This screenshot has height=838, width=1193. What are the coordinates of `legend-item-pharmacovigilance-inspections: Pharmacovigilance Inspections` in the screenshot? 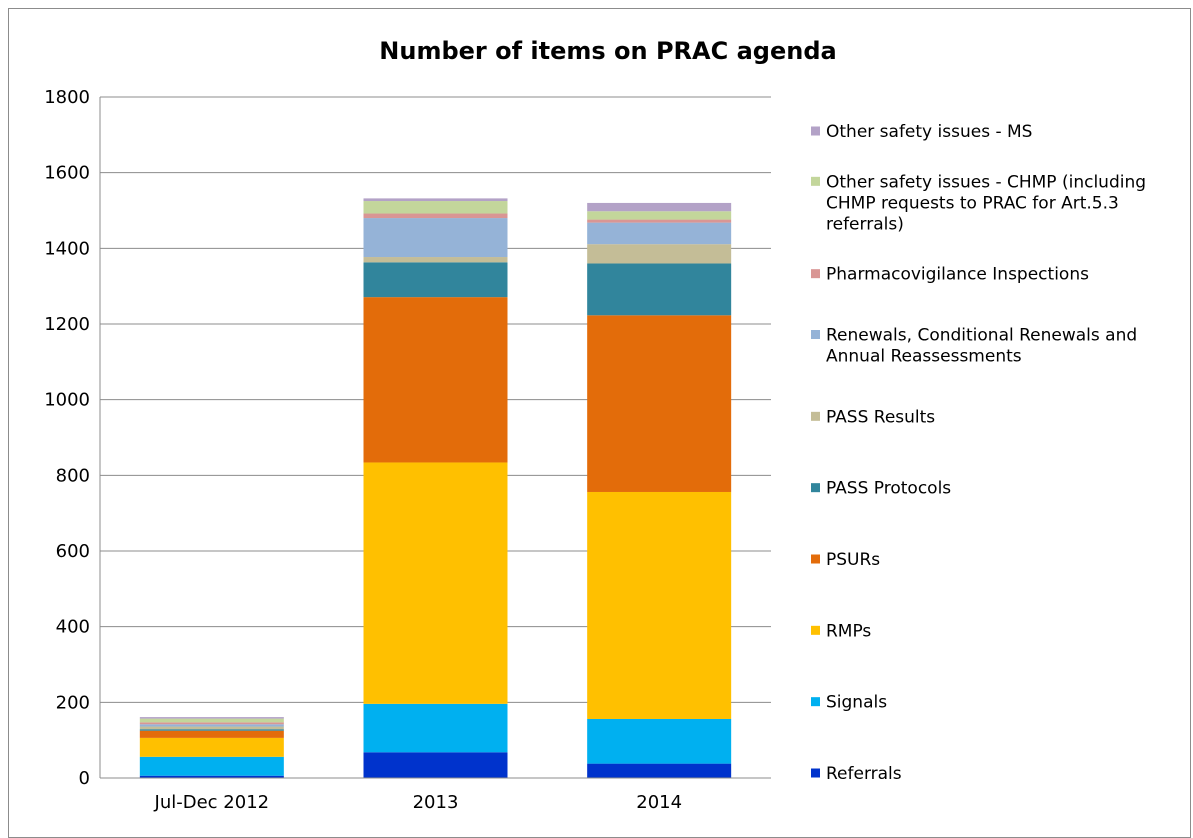 It's located at (950, 275).